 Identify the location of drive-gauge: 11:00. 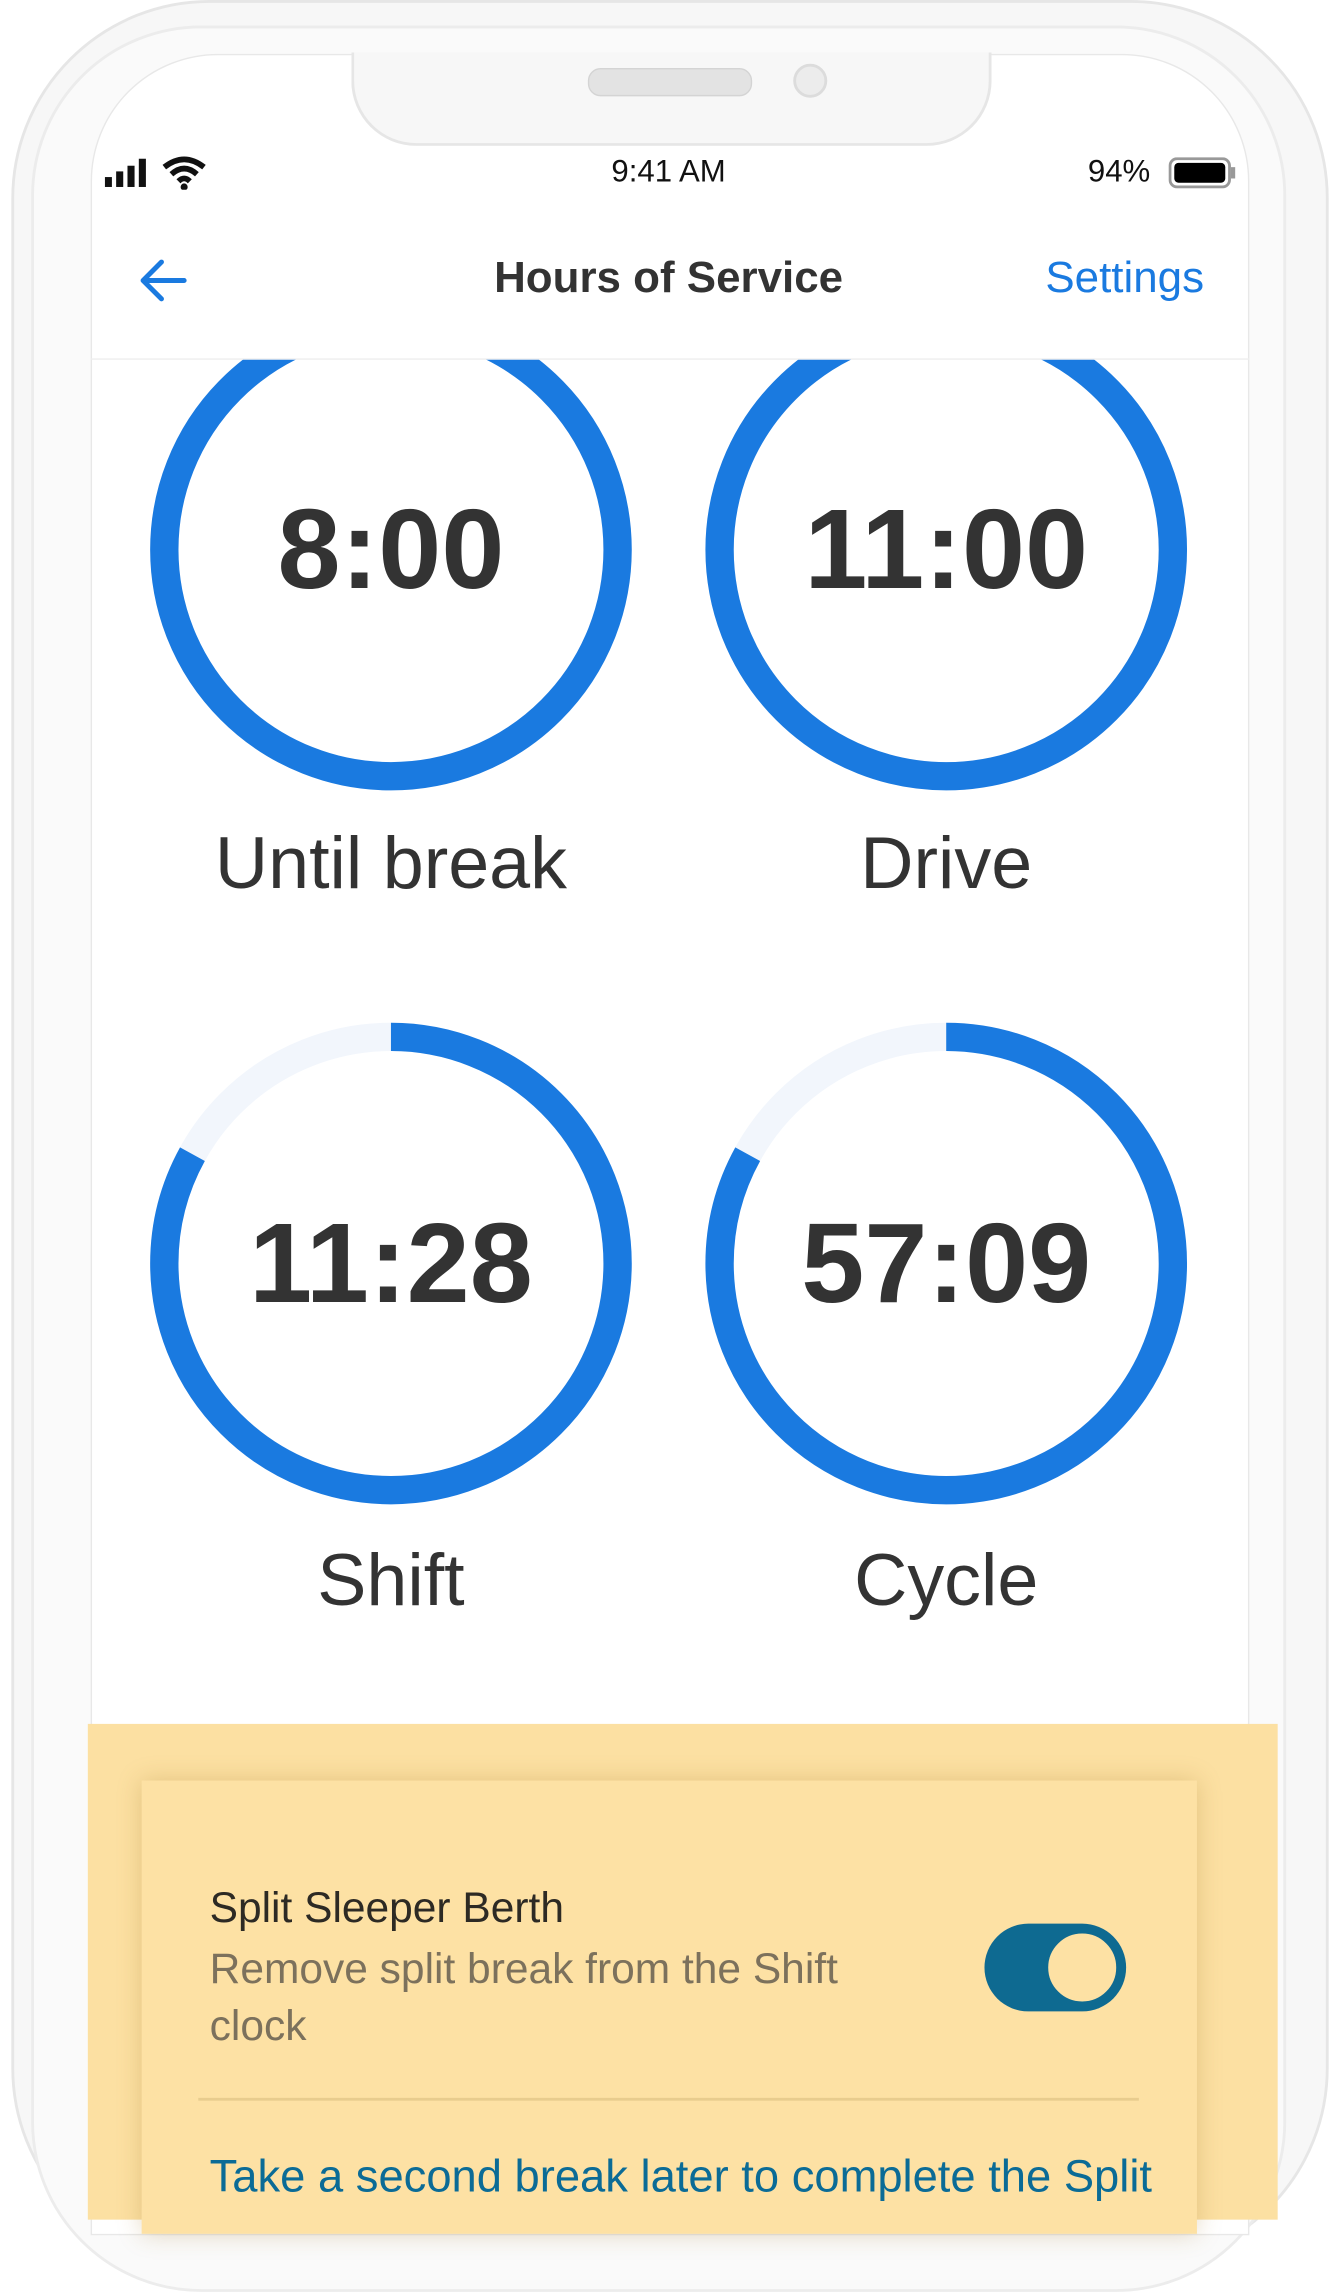
(946, 582).